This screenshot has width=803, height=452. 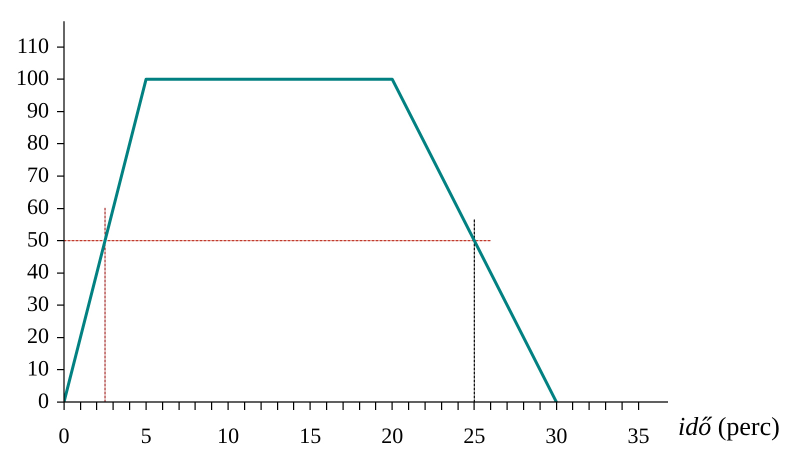 What do you see at coordinates (38, 207) in the screenshot?
I see `y-tick-label: 60` at bounding box center [38, 207].